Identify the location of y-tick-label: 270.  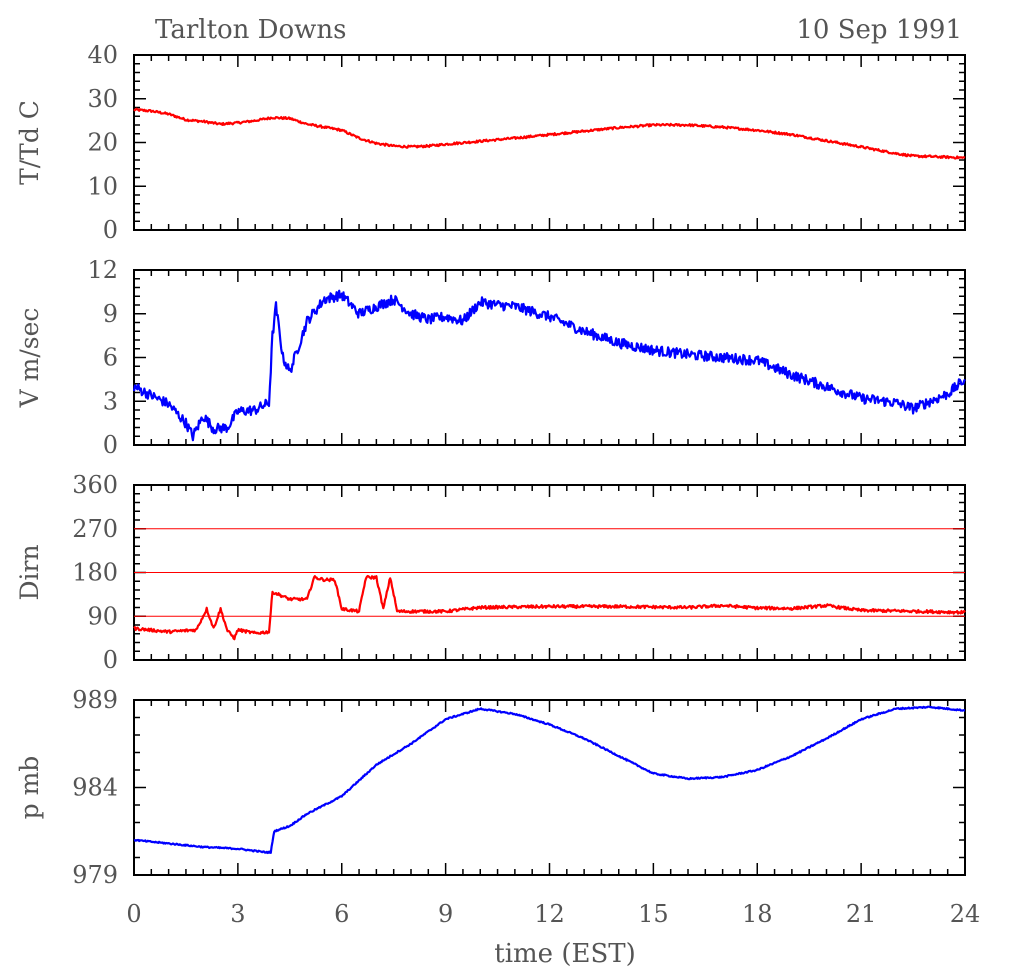
(95, 529).